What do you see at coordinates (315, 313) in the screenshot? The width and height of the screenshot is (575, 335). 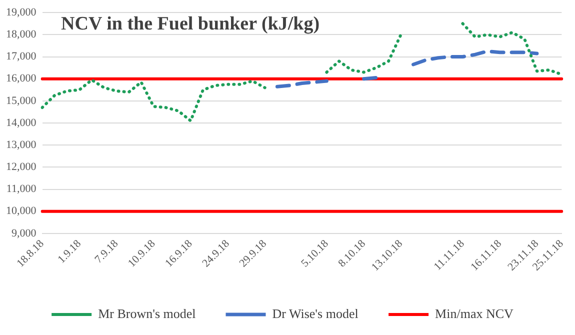 I see `legend-label: Dr Wise's model` at bounding box center [315, 313].